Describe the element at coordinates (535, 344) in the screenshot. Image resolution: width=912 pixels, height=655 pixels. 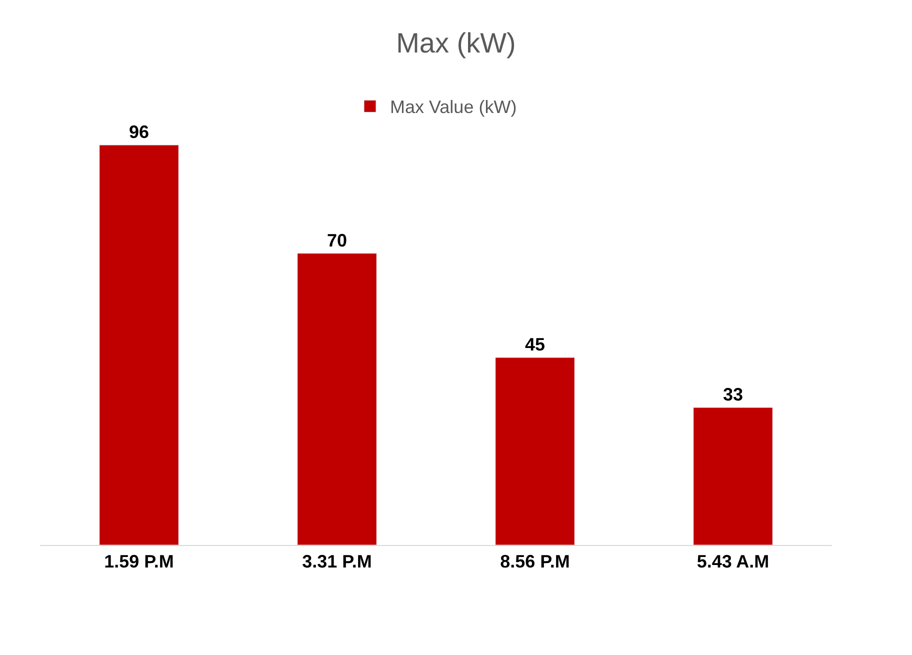
I see `data-label: 45` at that location.